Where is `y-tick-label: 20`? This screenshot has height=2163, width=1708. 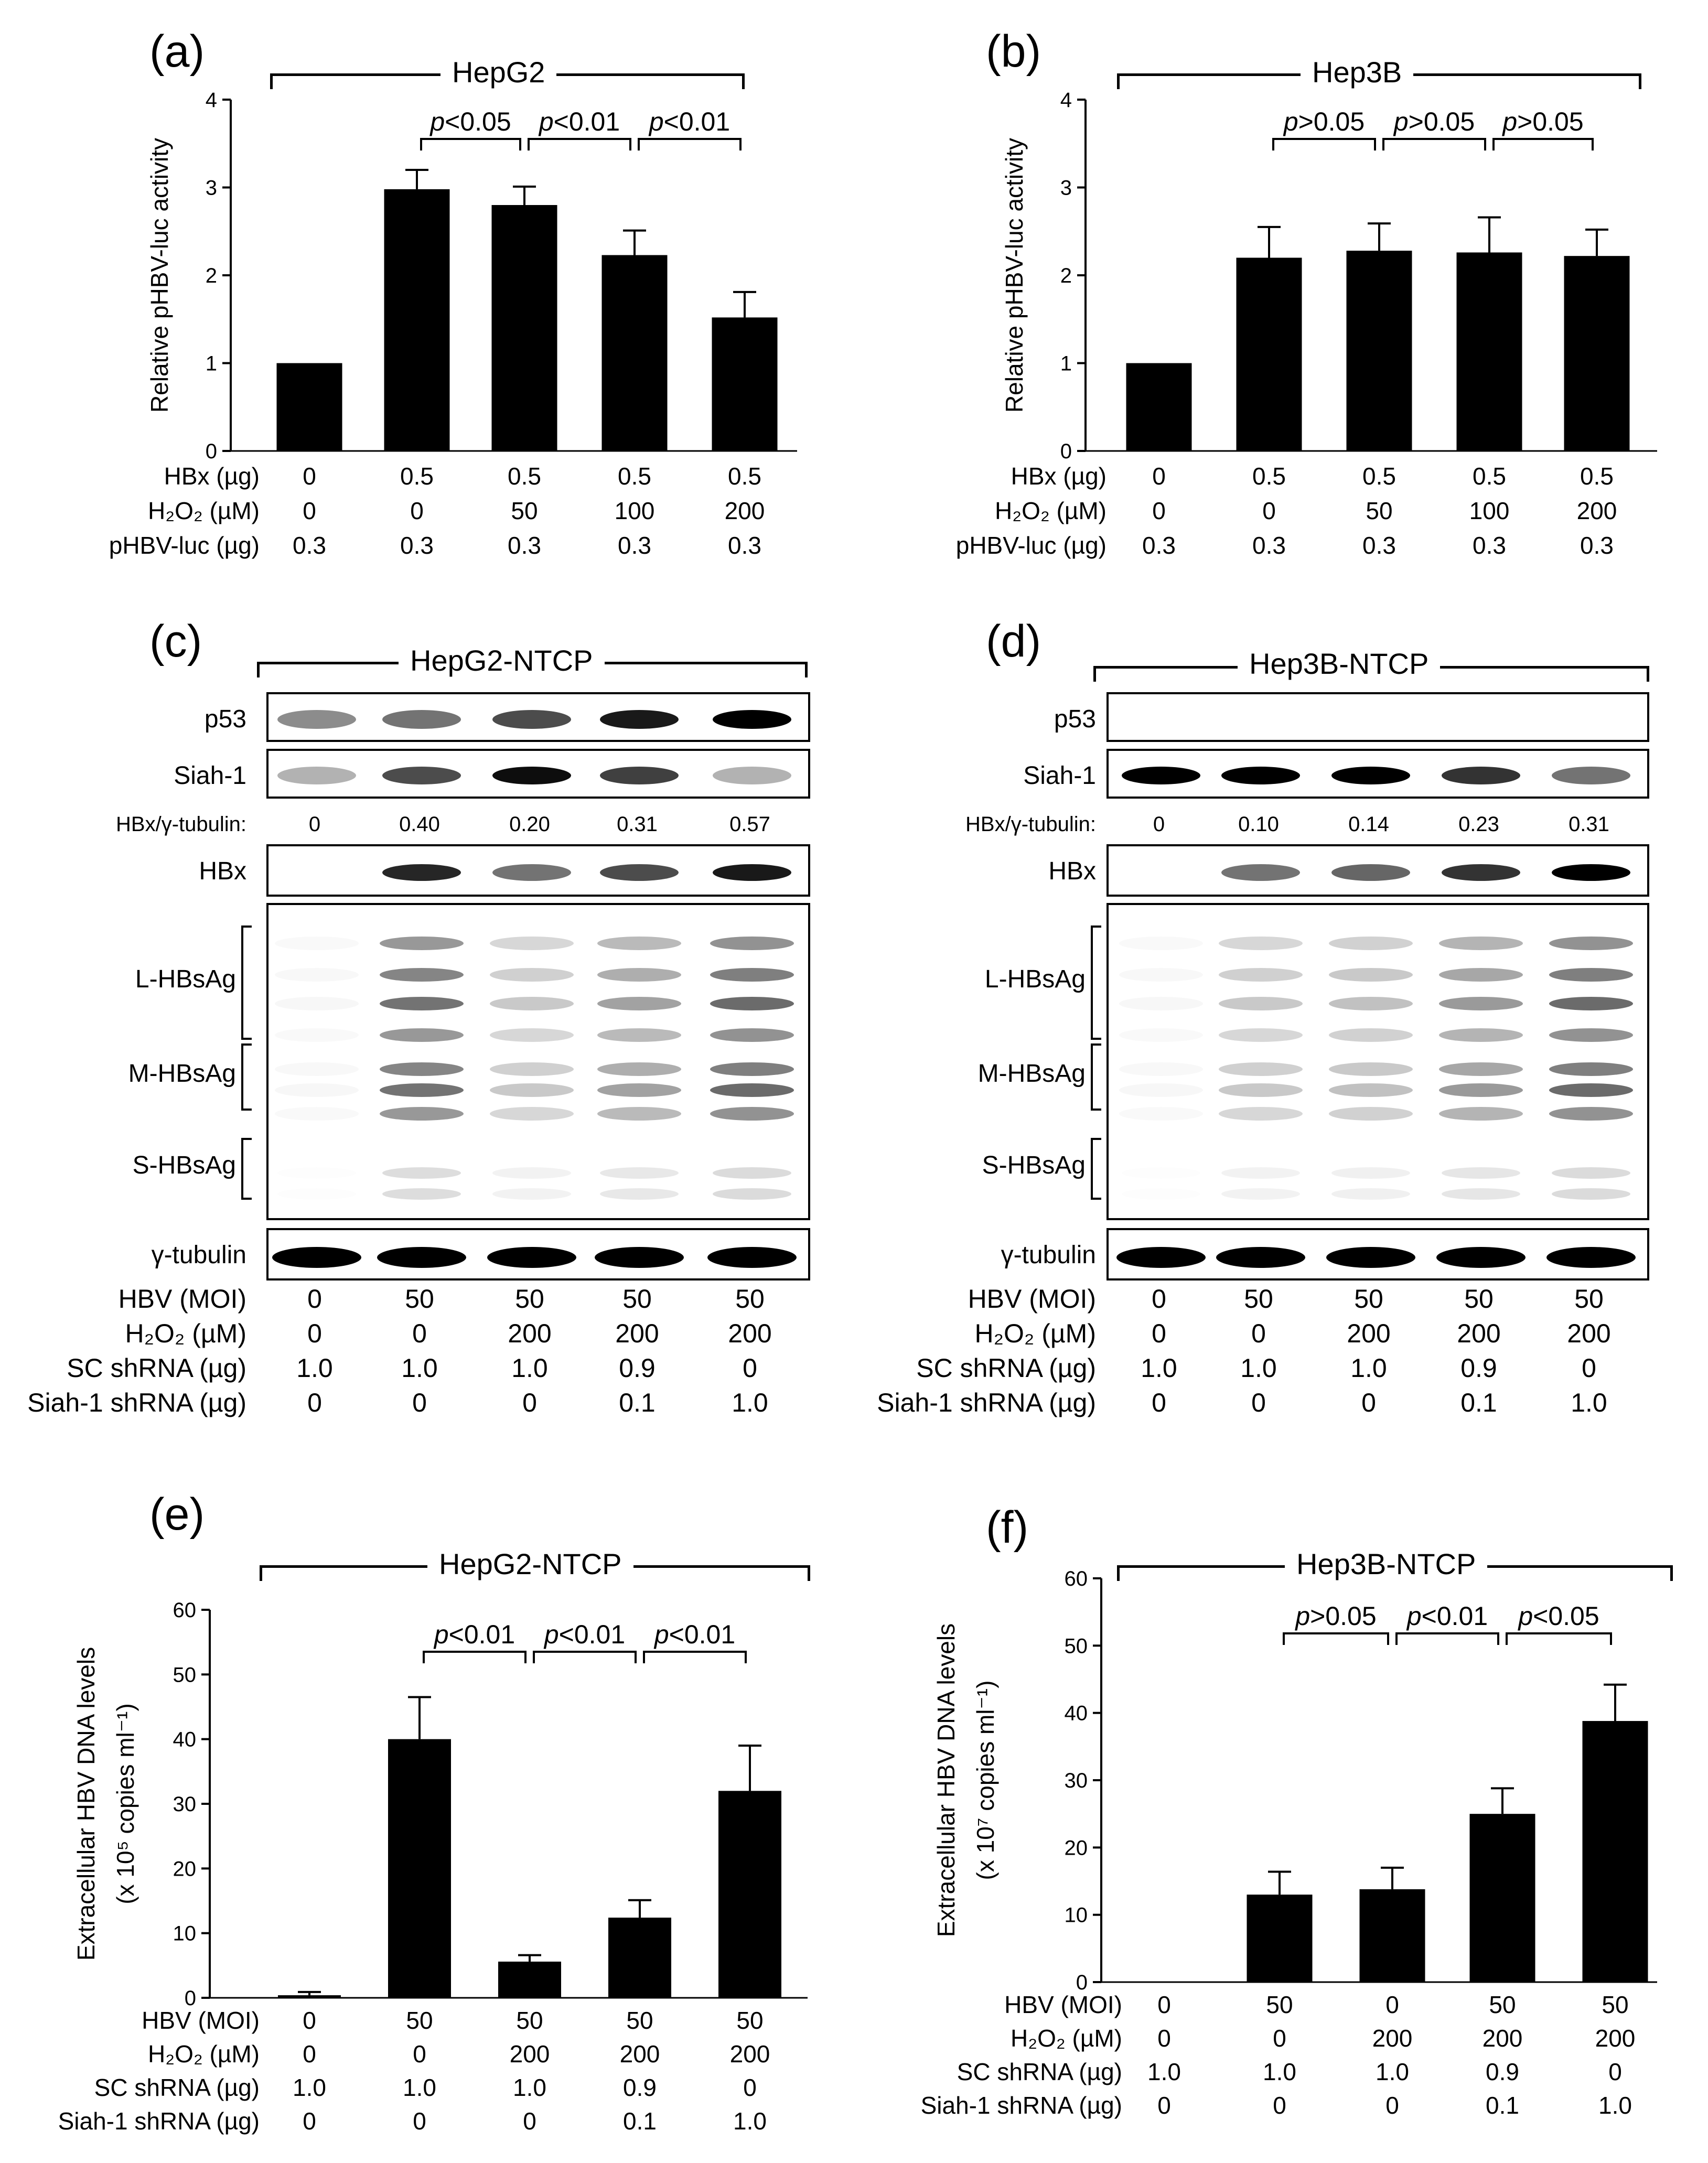
y-tick-label: 20 is located at coordinates (1076, 1847).